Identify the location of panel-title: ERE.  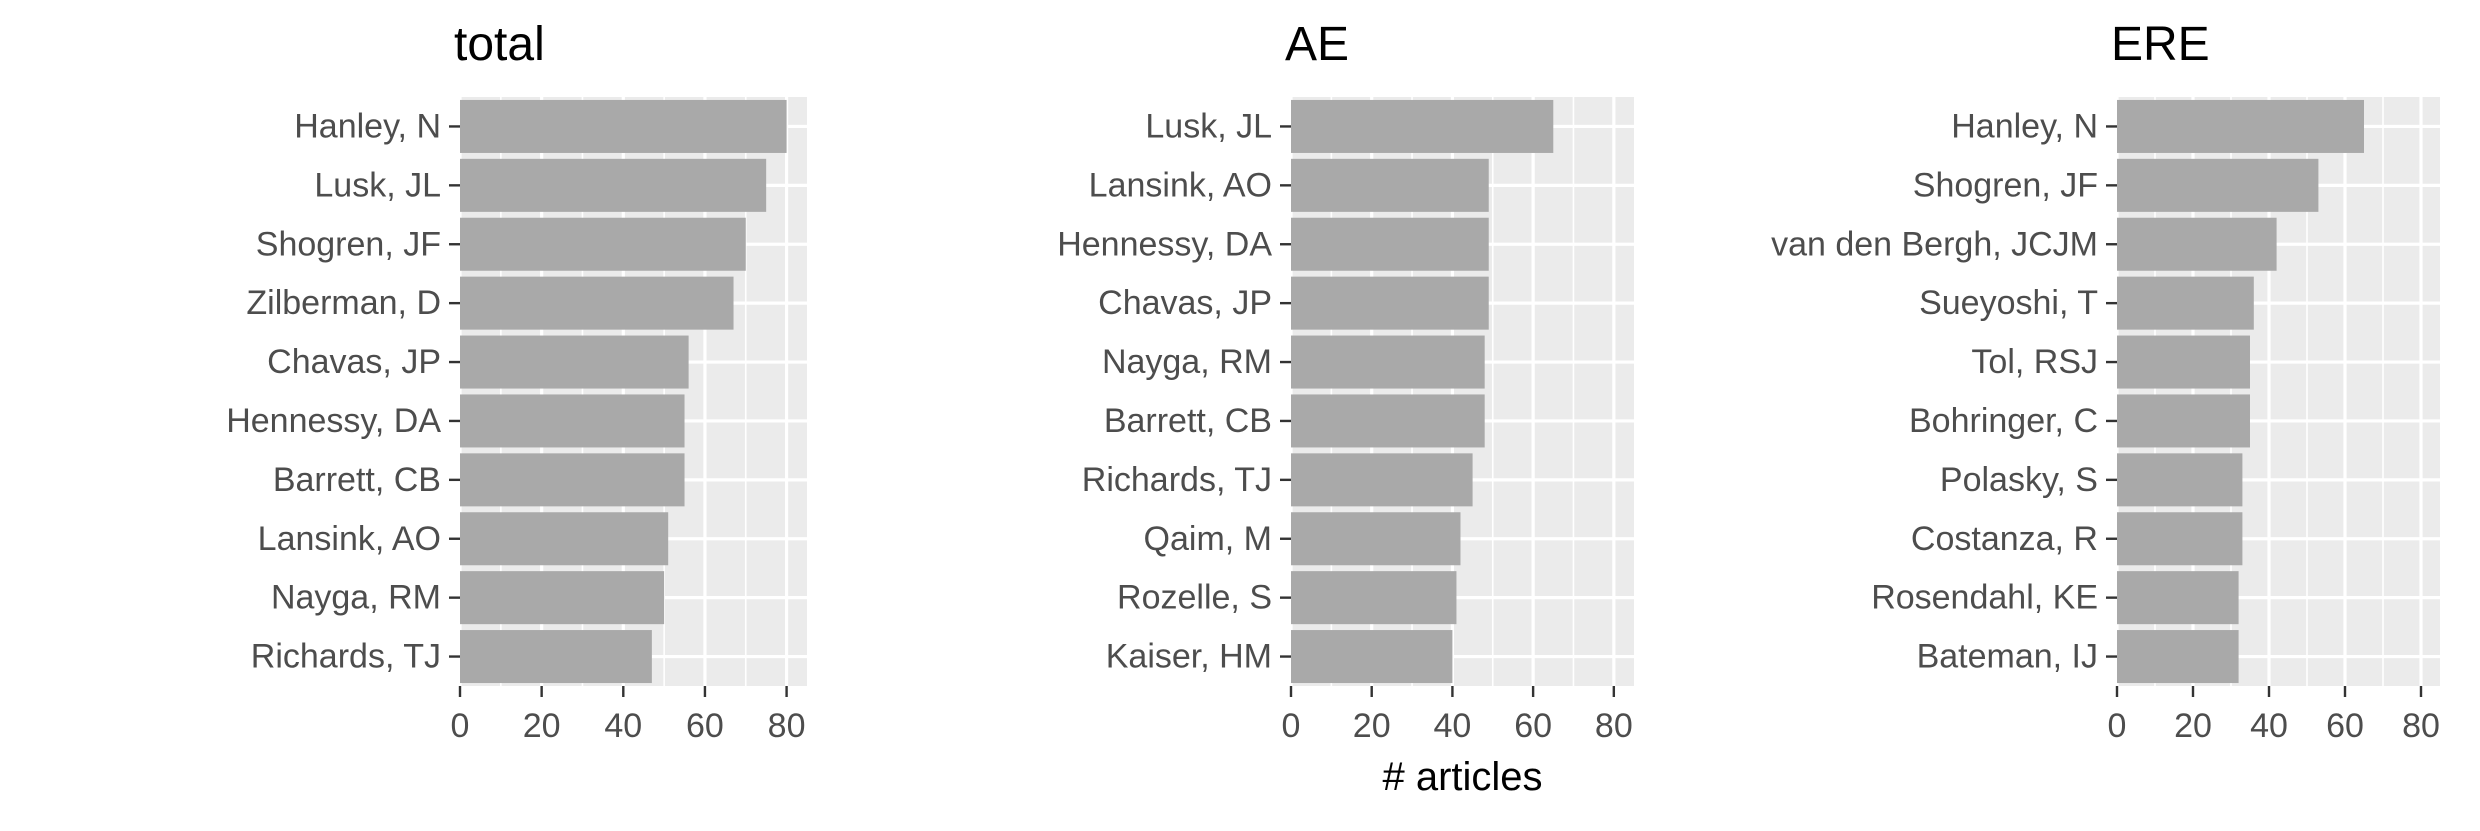
(2160, 44).